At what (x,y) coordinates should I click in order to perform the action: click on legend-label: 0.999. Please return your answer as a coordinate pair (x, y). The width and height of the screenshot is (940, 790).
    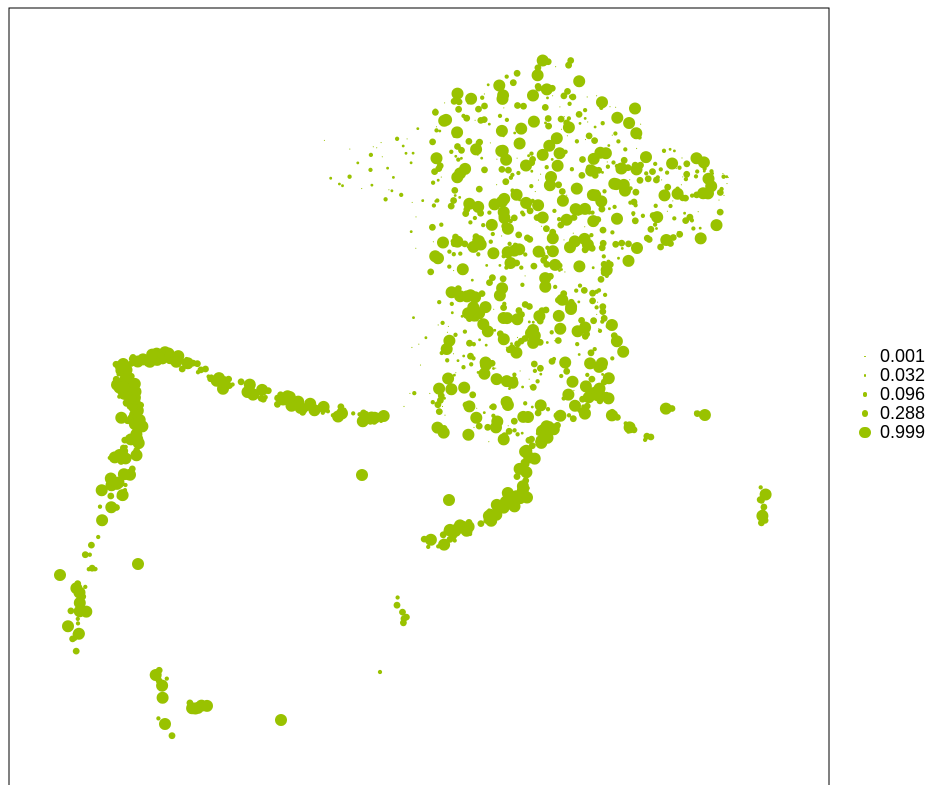
    Looking at the image, I should click on (903, 432).